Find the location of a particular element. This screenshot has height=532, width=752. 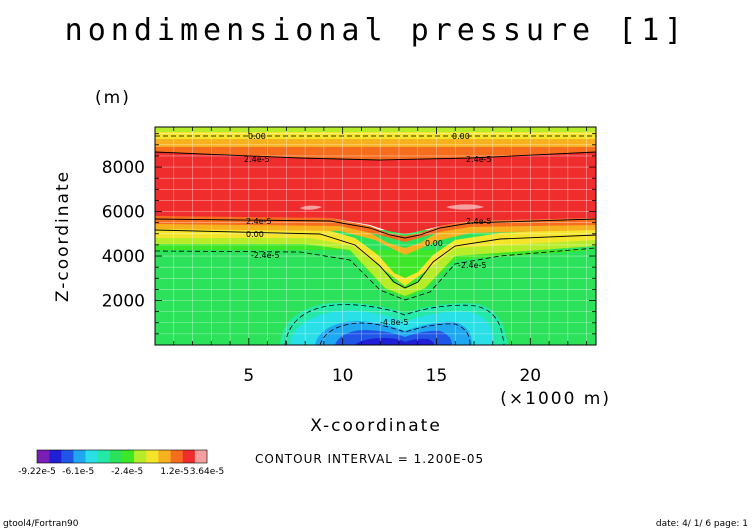

contour-line-lower-zero is located at coordinates (375, 259).